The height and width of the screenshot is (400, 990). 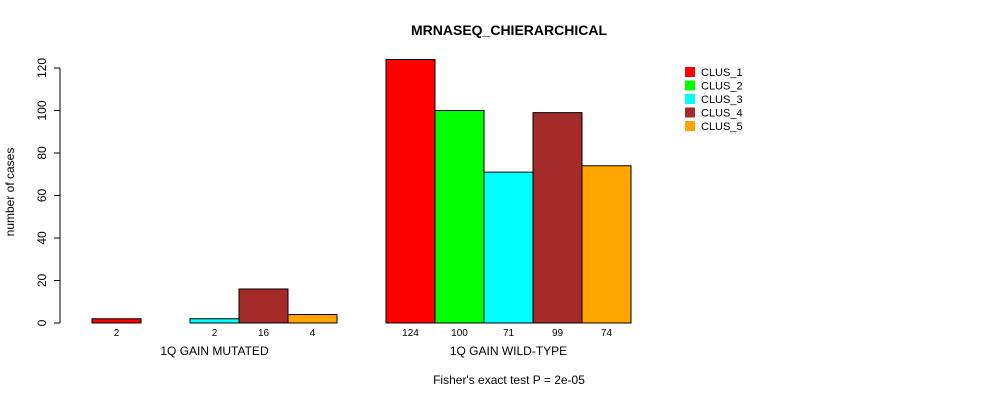 What do you see at coordinates (42, 322) in the screenshot?
I see `y-tick-label-0: 0` at bounding box center [42, 322].